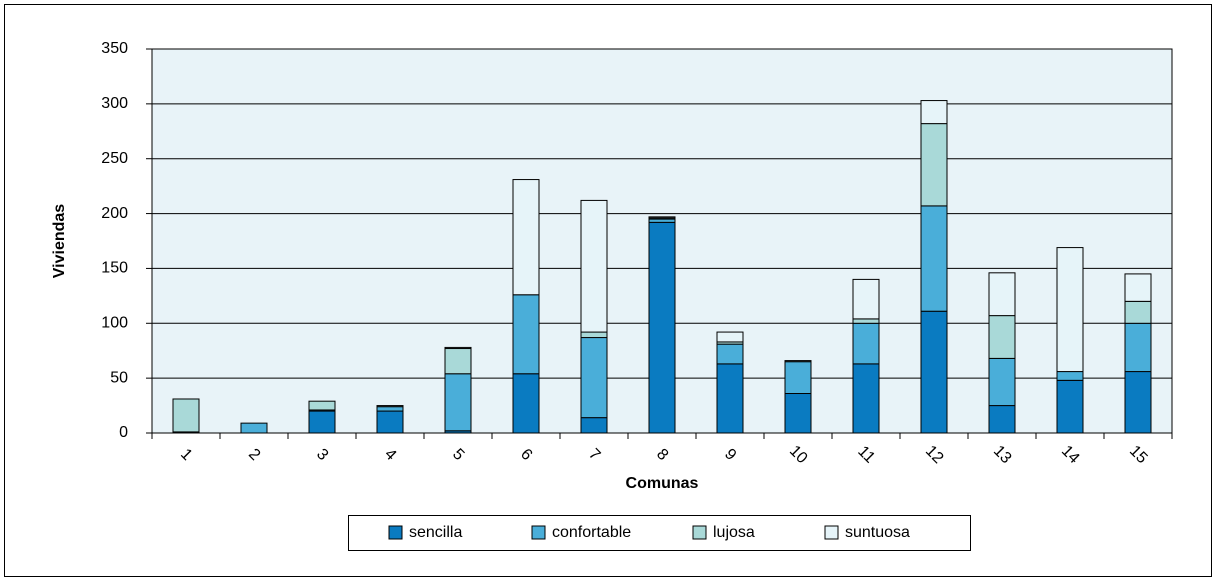  I want to click on y-tick-label: 150, so click(114, 268).